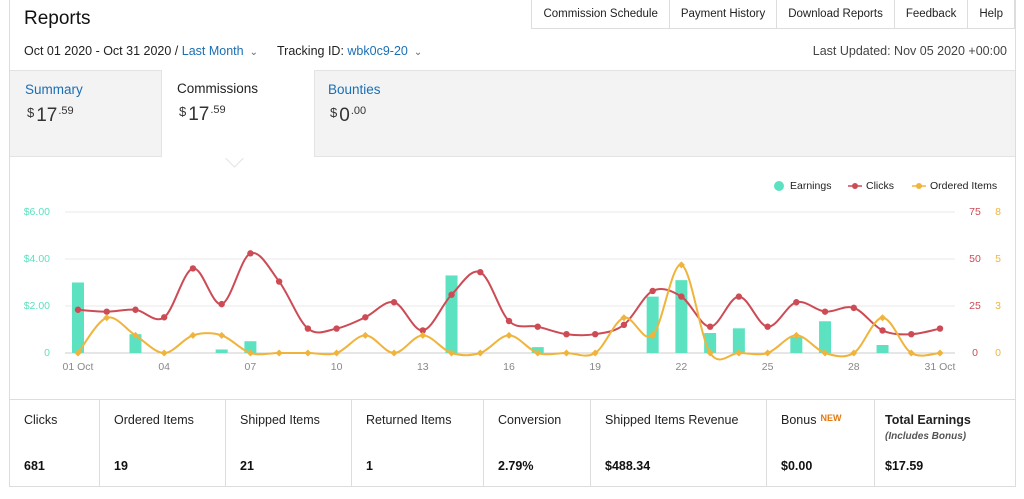 This screenshot has width=1024, height=499. What do you see at coordinates (516, 466) in the screenshot?
I see `stat-value: 2.79%` at bounding box center [516, 466].